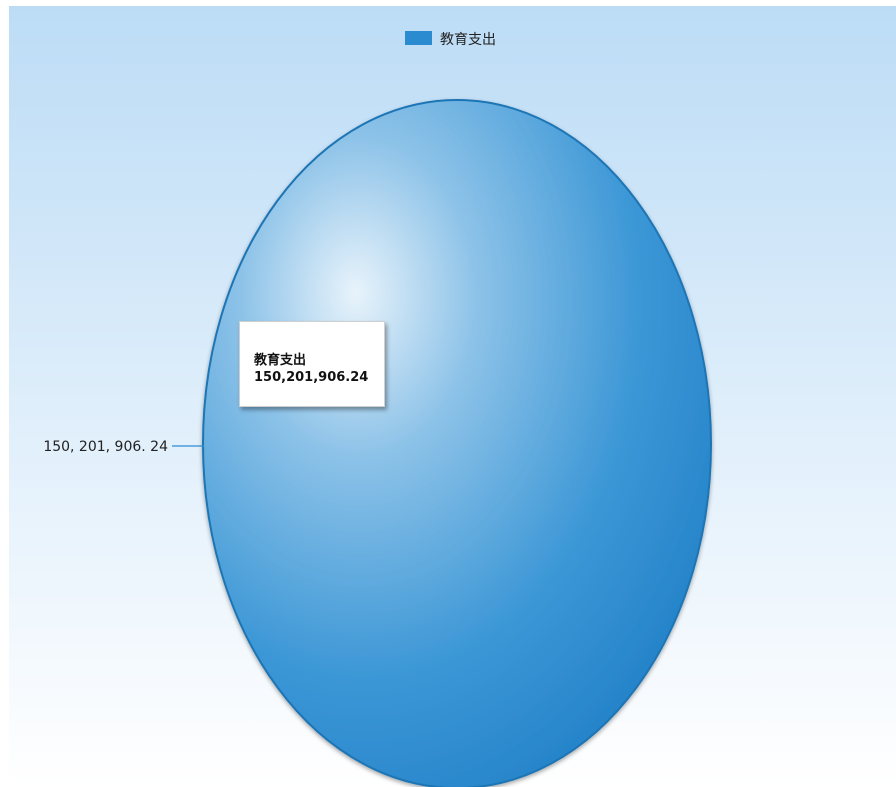 Image resolution: width=896 pixels, height=787 pixels. Describe the element at coordinates (105, 447) in the screenshot. I see `data-label: 150, 201, 906. 24` at that location.